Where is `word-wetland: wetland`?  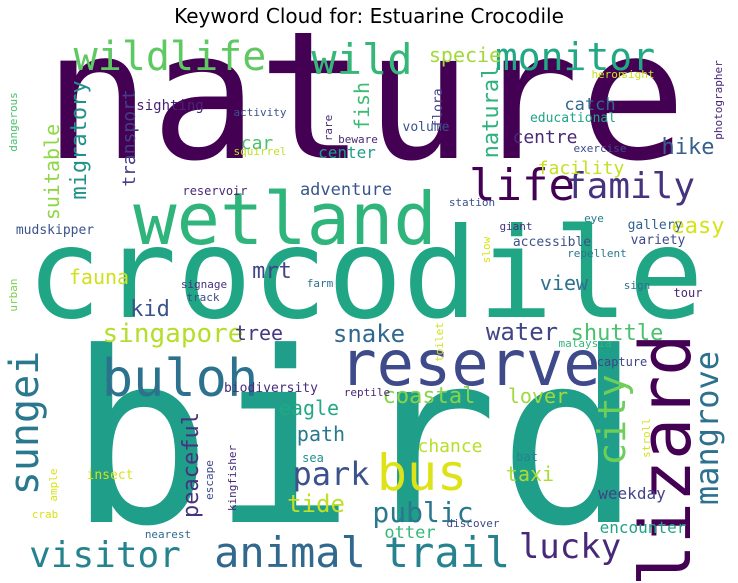
word-wetland: wetland is located at coordinates (284, 219).